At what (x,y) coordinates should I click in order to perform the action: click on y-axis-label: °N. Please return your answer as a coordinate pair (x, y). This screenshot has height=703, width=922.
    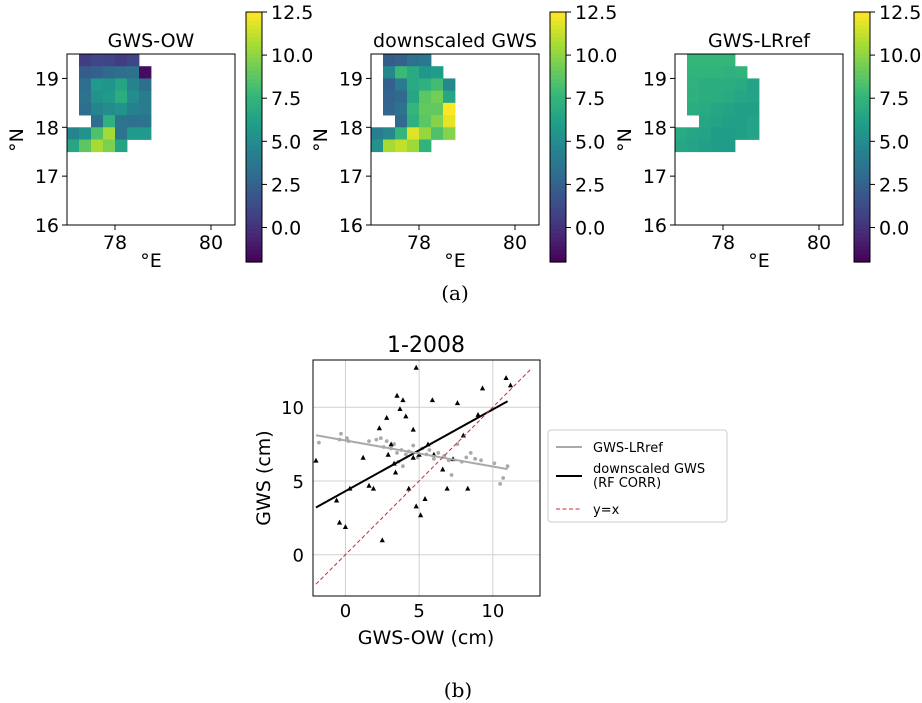
    Looking at the image, I should click on (17, 140).